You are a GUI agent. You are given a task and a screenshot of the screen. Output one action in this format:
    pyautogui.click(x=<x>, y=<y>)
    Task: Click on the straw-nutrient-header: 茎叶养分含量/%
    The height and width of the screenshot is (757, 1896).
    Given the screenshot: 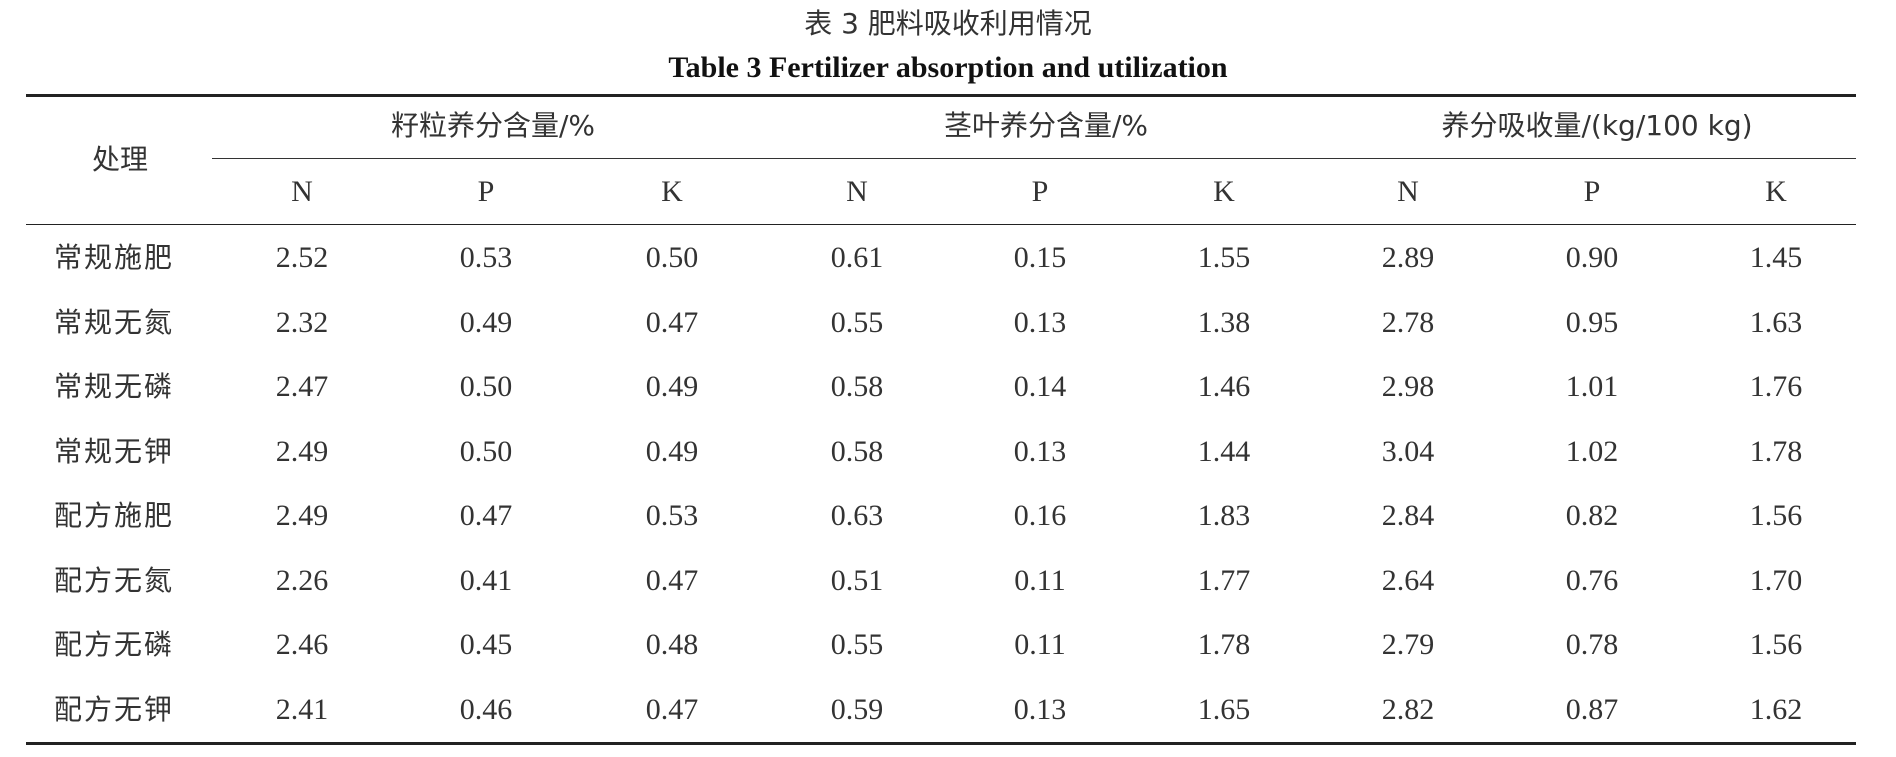 What is the action you would take?
    pyautogui.click(x=1046, y=125)
    